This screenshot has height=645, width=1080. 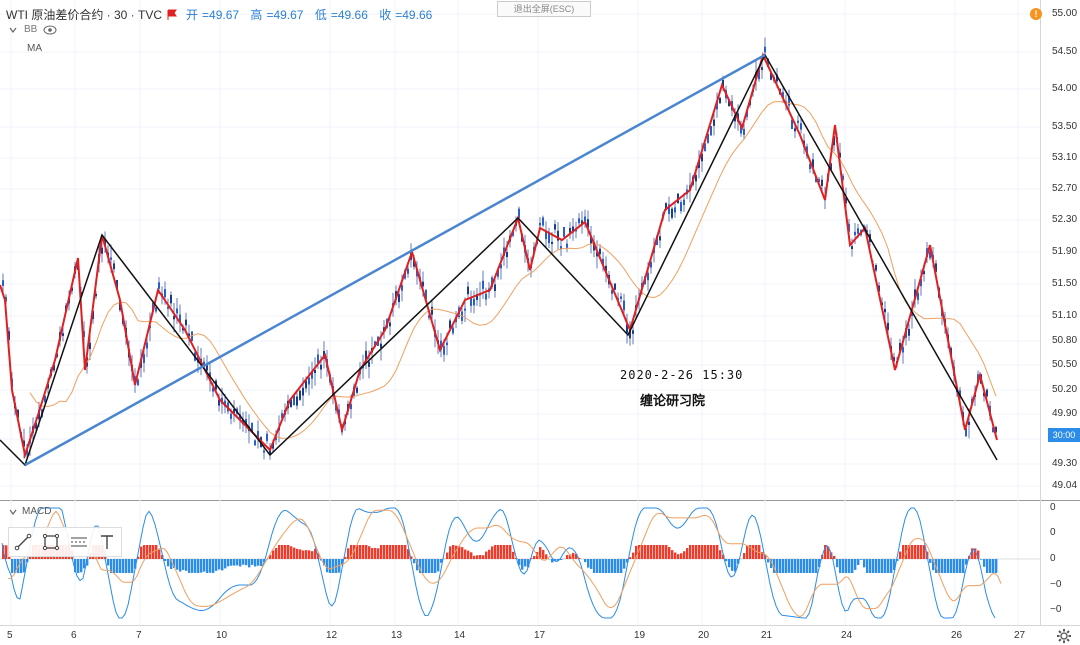 What do you see at coordinates (34, 48) in the screenshot?
I see `ma-label: MA` at bounding box center [34, 48].